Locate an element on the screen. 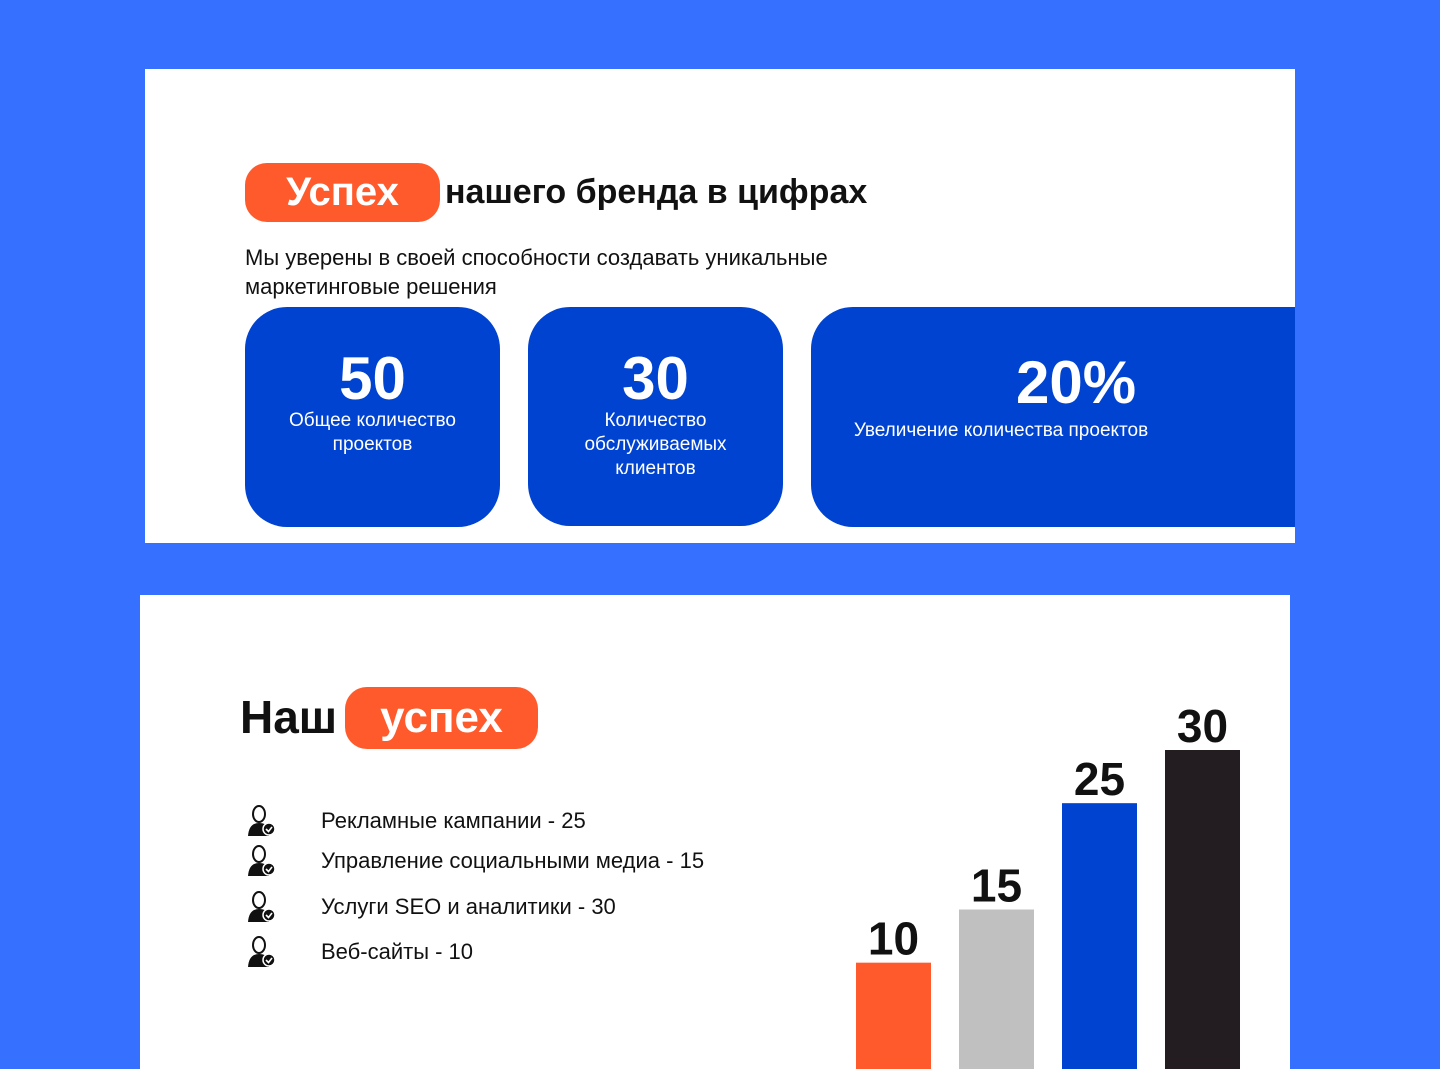 The height and width of the screenshot is (1069, 1440). list-text: Услуги SEO и аналитики - 30 is located at coordinates (468, 906).